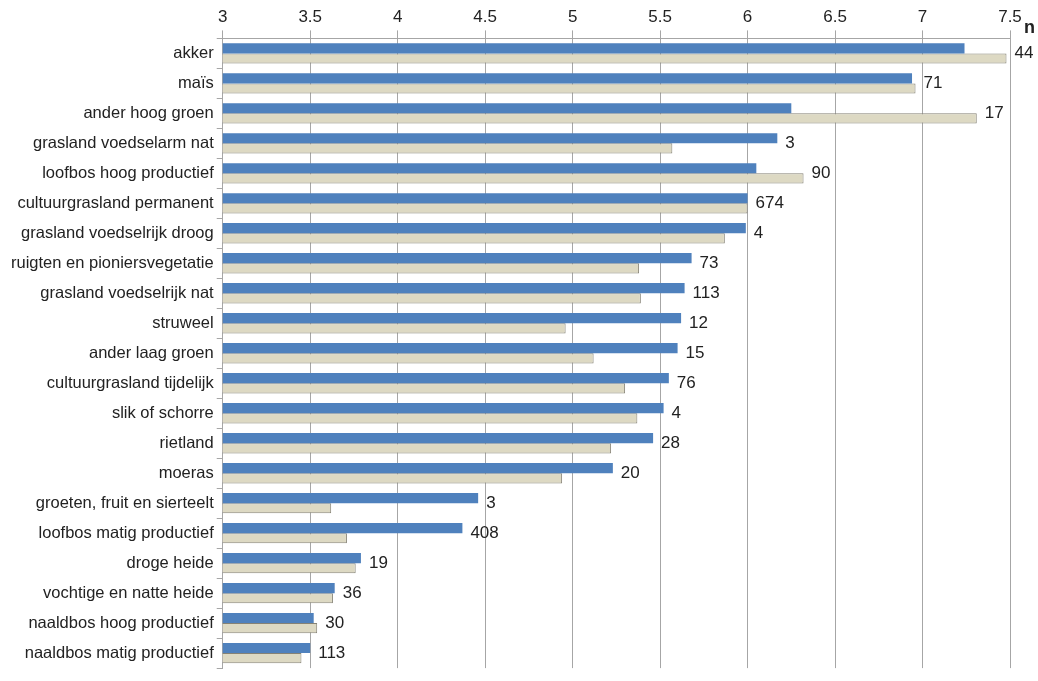  What do you see at coordinates (116, 201) in the screenshot?
I see `y-tick-label: cultuurgrasland permanent` at bounding box center [116, 201].